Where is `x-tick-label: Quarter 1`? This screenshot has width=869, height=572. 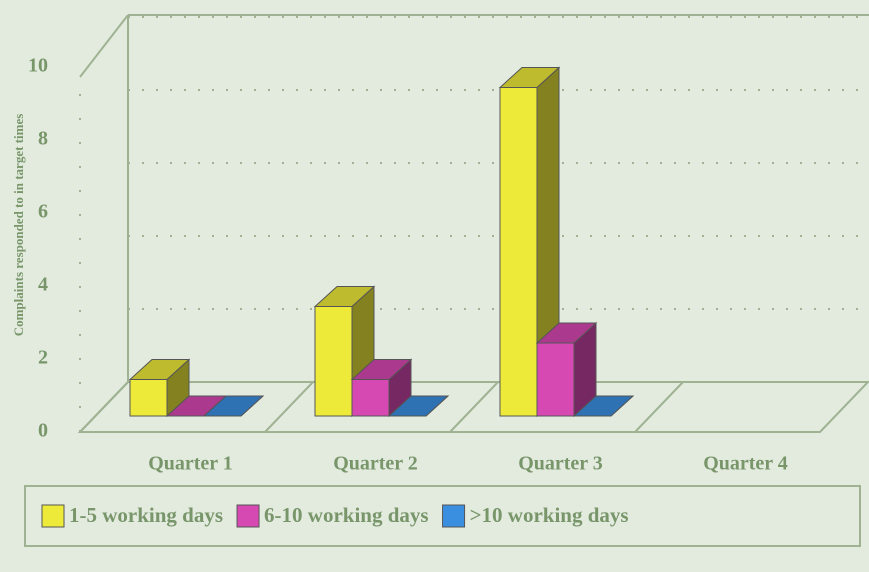 x-tick-label: Quarter 1 is located at coordinates (190, 464).